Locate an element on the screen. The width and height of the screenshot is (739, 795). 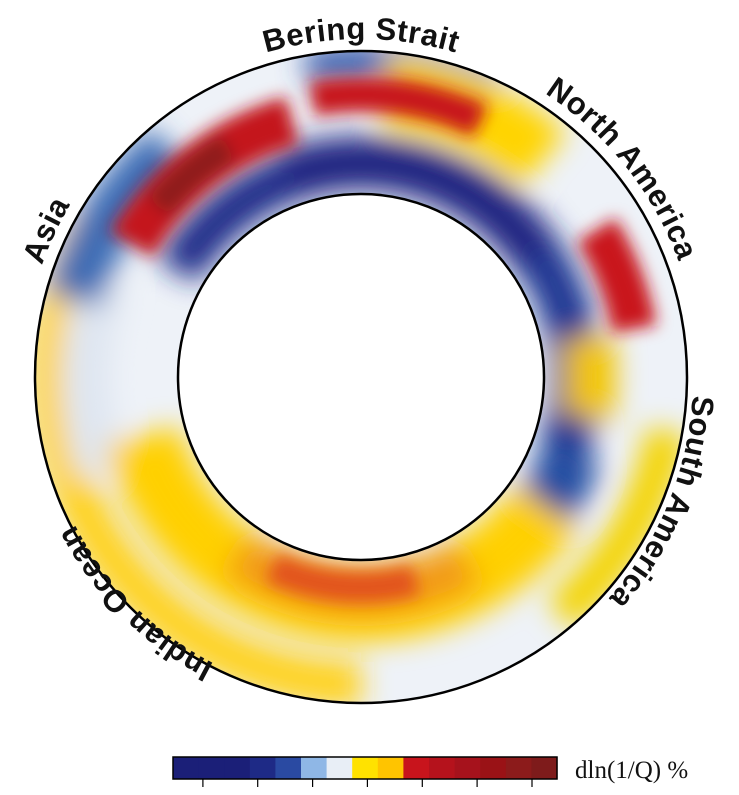
colorbar-label: dln(1/Q) % is located at coordinates (631, 770).